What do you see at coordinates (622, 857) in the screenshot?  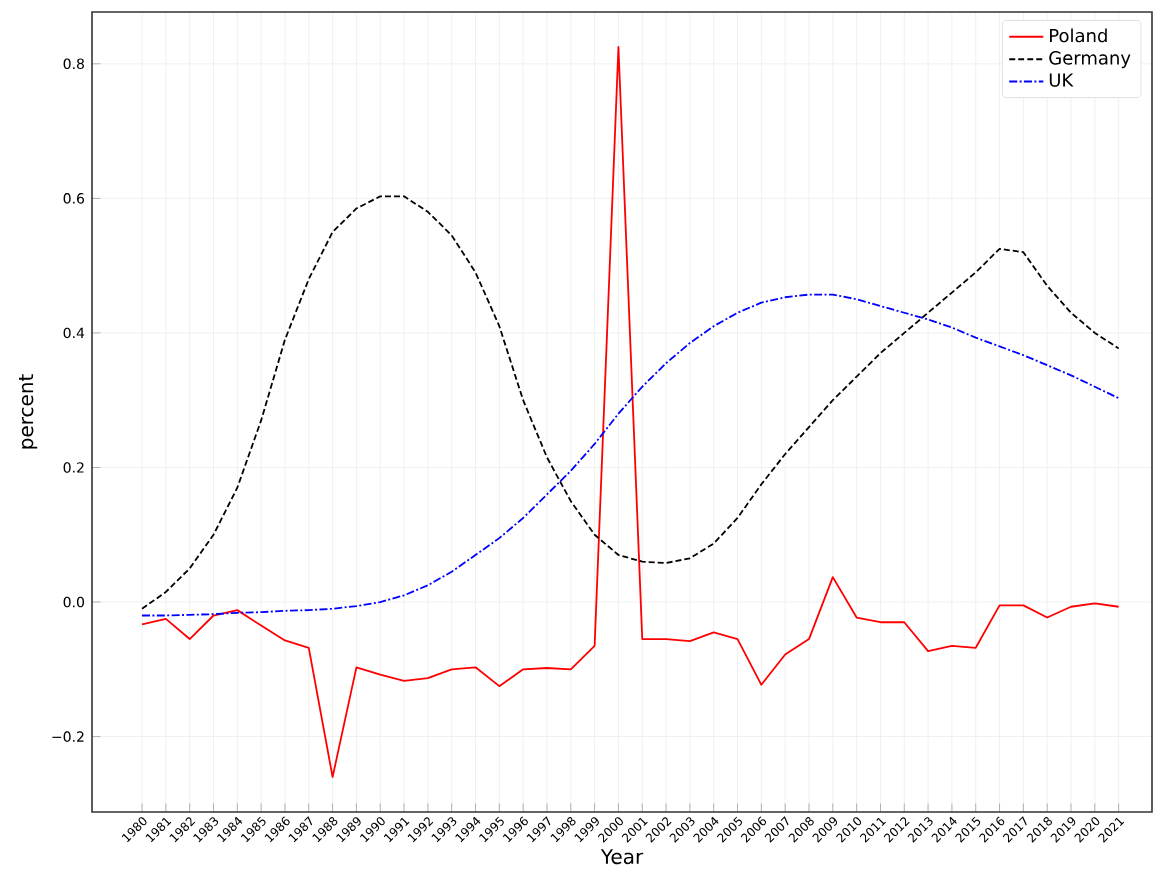 I see `x-axis-title: Year` at bounding box center [622, 857].